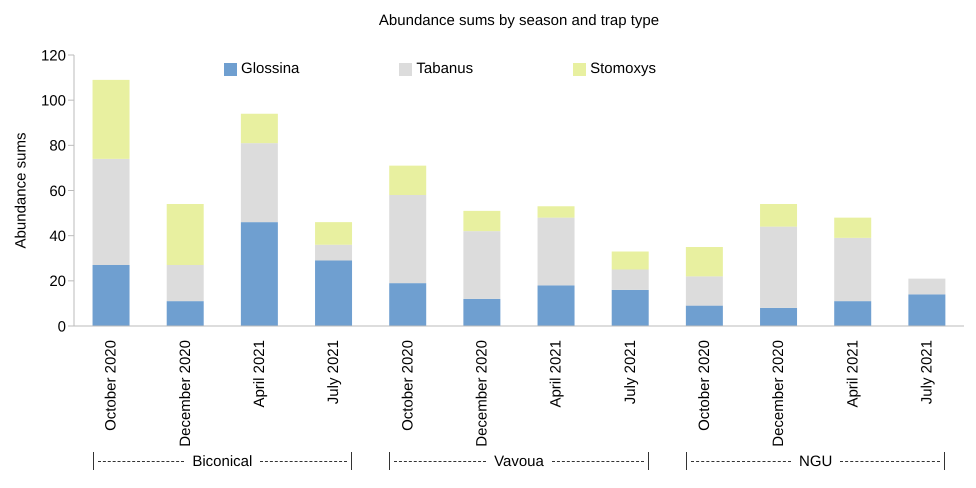 The width and height of the screenshot is (976, 488). What do you see at coordinates (445, 68) in the screenshot?
I see `legend-label: Tabanus` at bounding box center [445, 68].